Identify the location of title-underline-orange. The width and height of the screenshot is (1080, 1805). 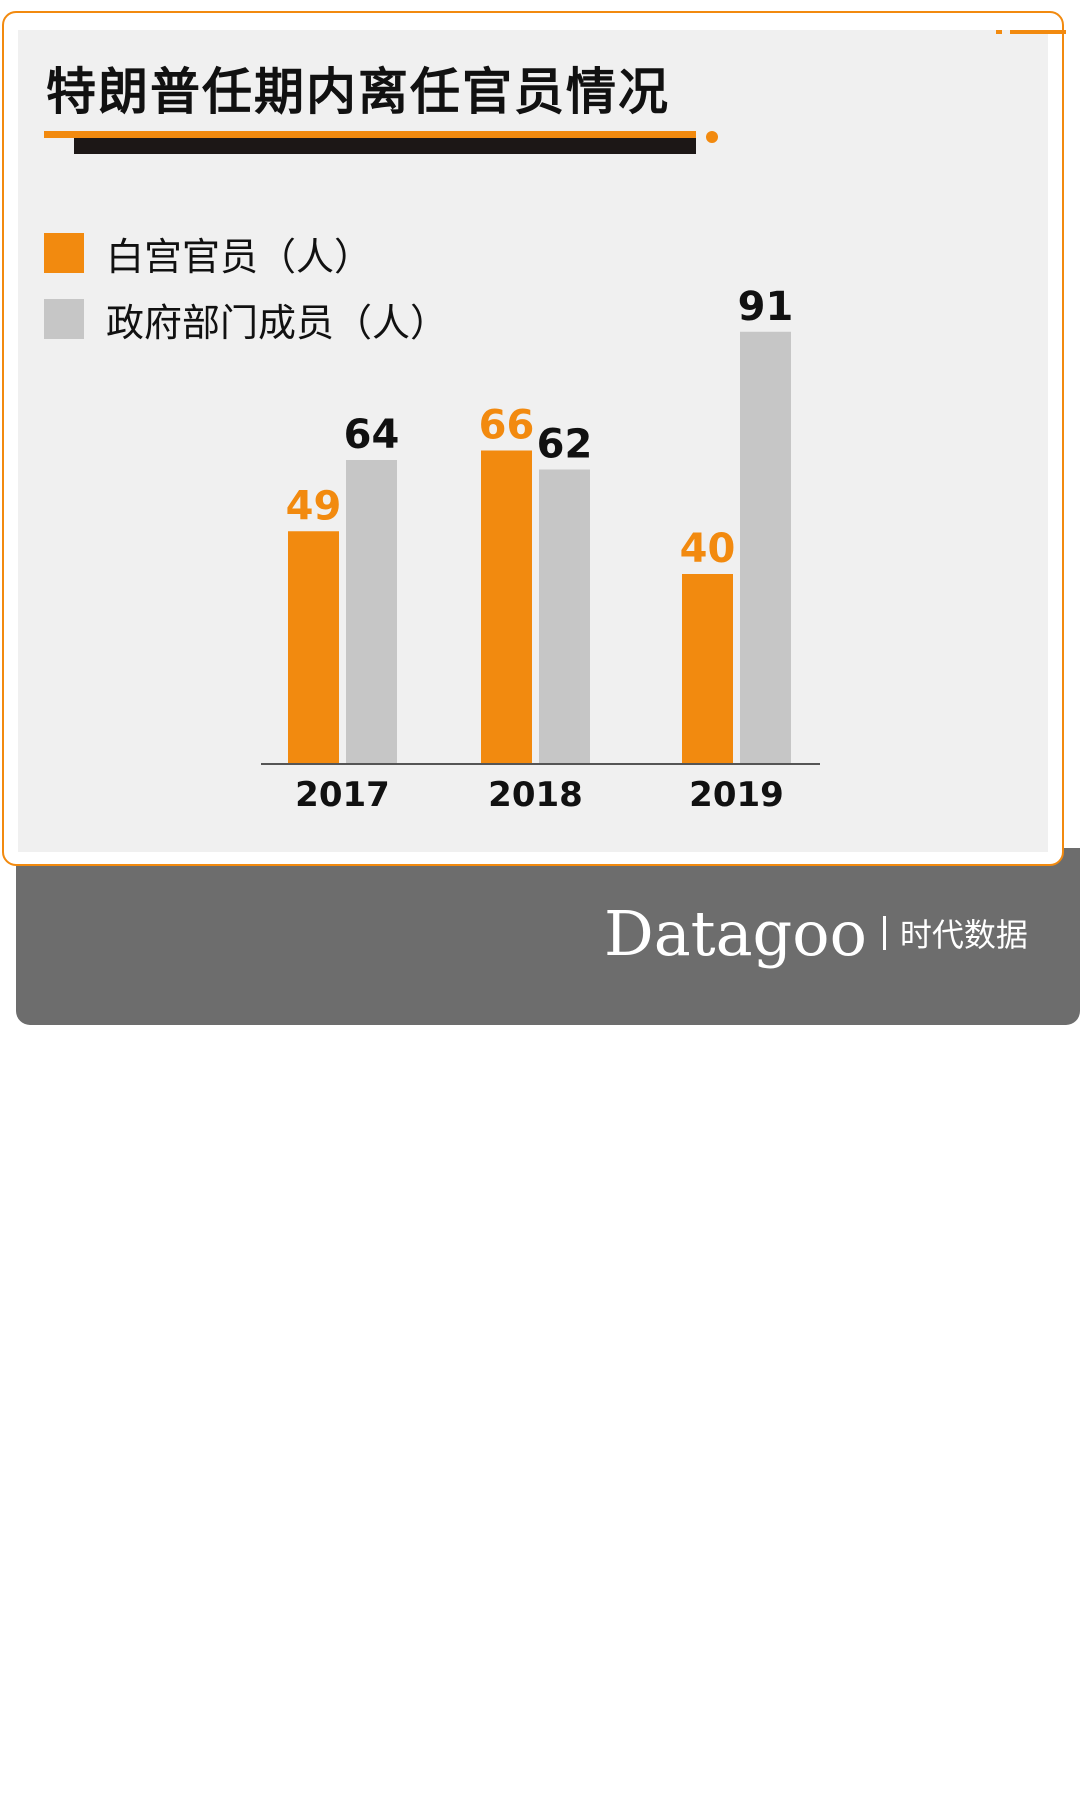
(370, 134).